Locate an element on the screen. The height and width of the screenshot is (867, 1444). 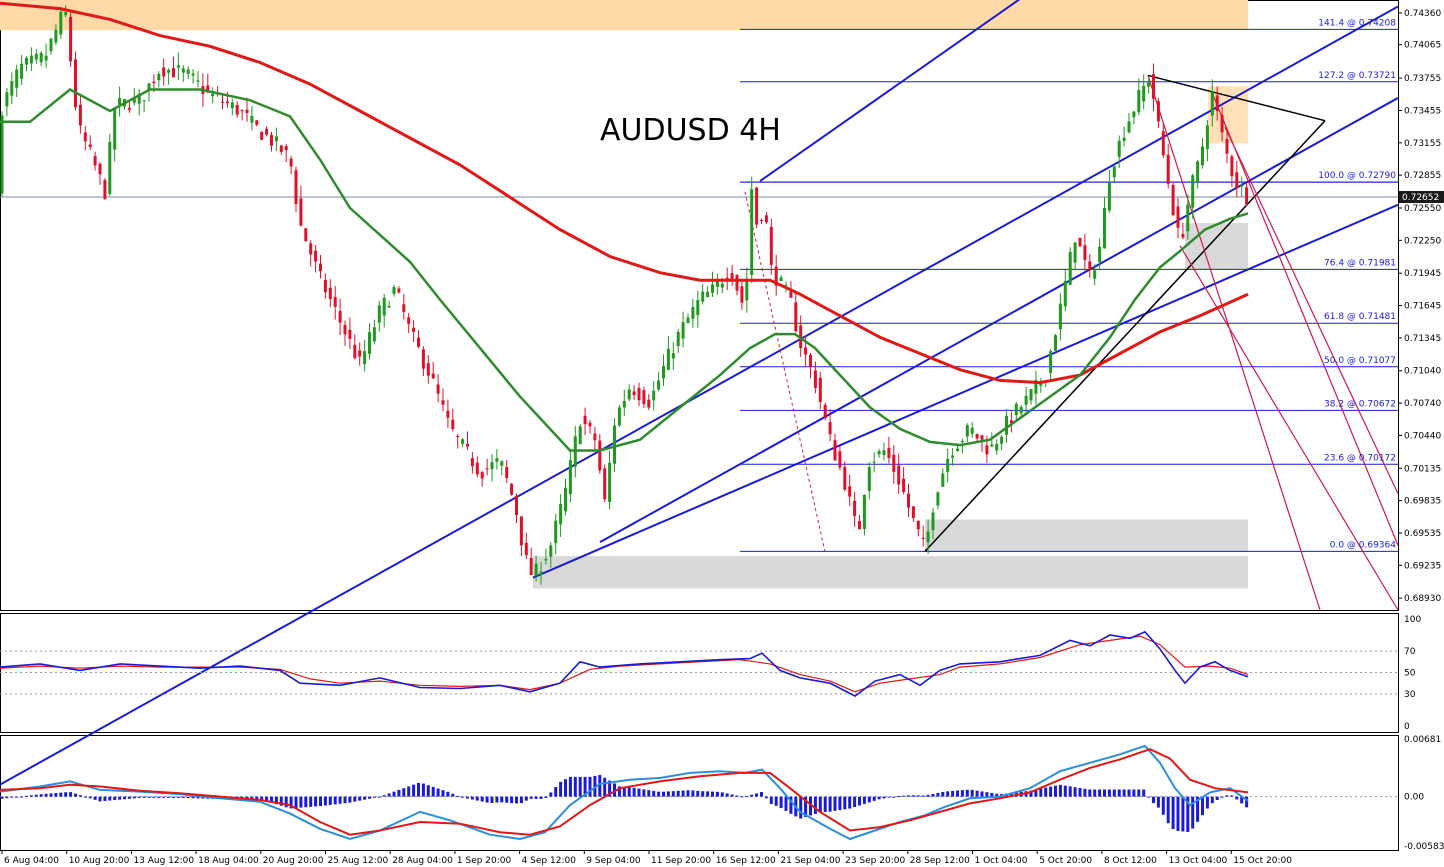
demand-zone is located at coordinates (890, 572).